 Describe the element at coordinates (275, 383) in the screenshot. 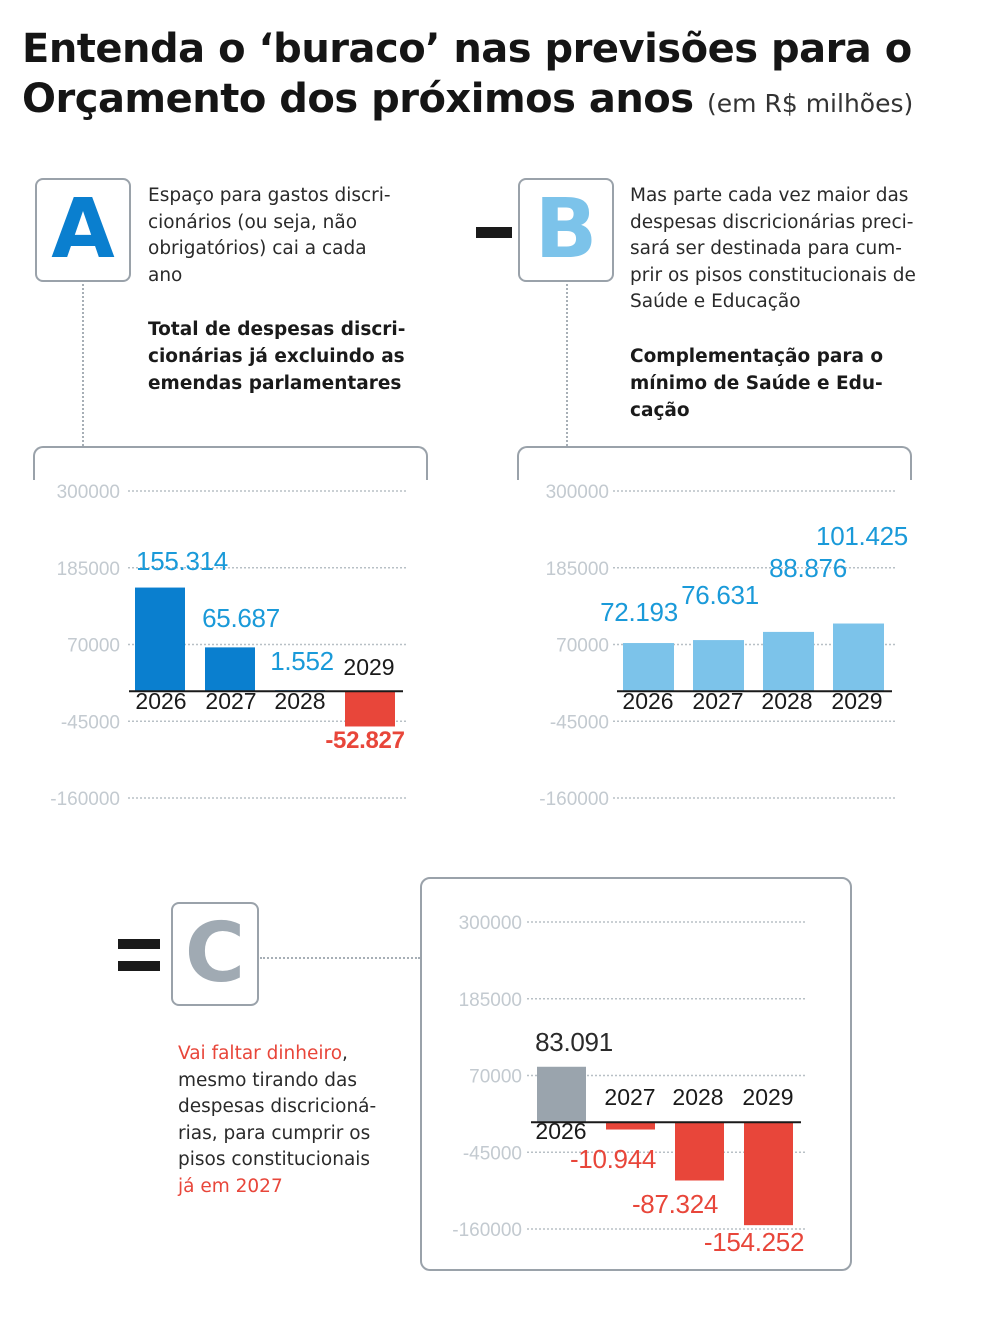

I see `panel-a-bold-line: emendas parlamentares` at that location.